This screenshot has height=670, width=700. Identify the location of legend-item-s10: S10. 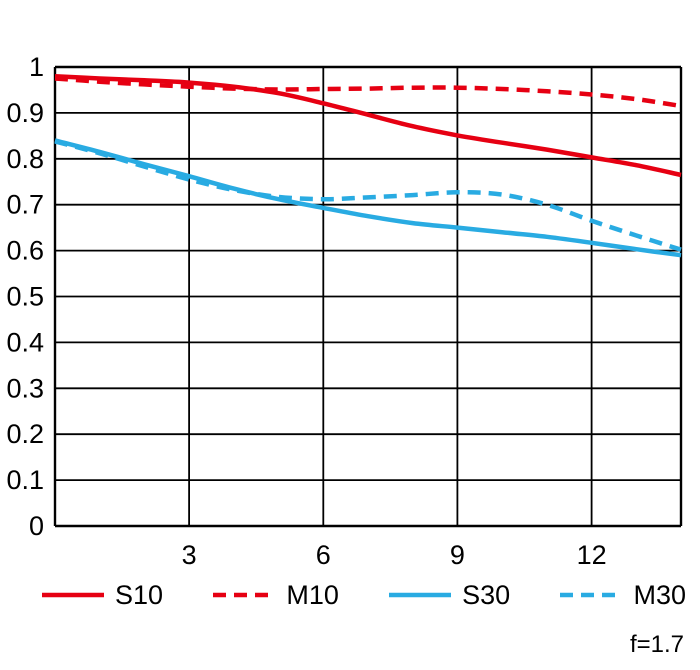
(102, 594).